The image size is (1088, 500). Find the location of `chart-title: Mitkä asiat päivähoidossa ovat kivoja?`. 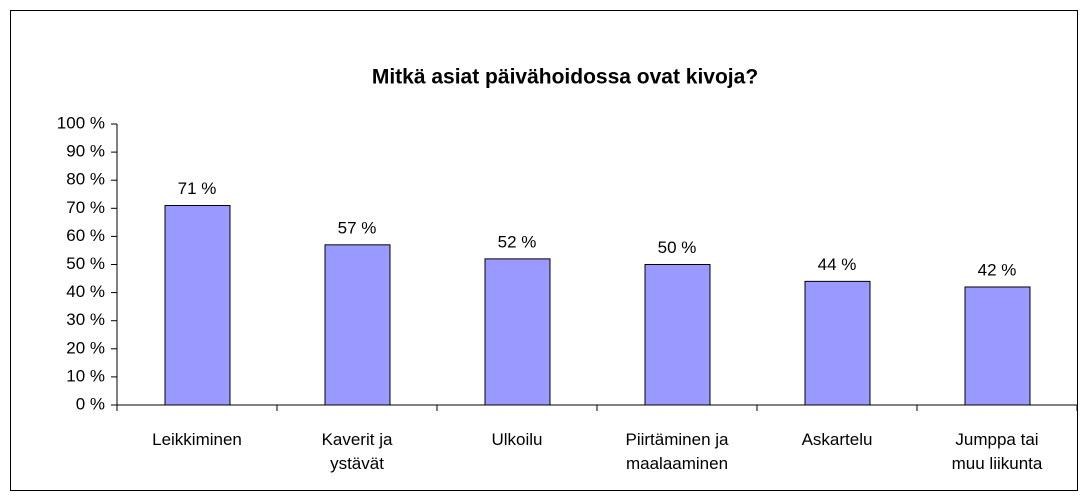

chart-title: Mitkä asiat päivähoidossa ovat kivoja? is located at coordinates (565, 77).